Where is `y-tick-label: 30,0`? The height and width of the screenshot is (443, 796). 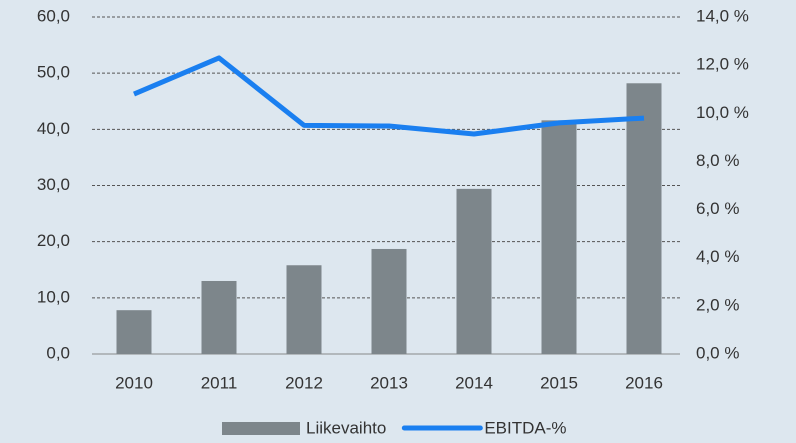
y-tick-label: 30,0 is located at coordinates (53, 184).